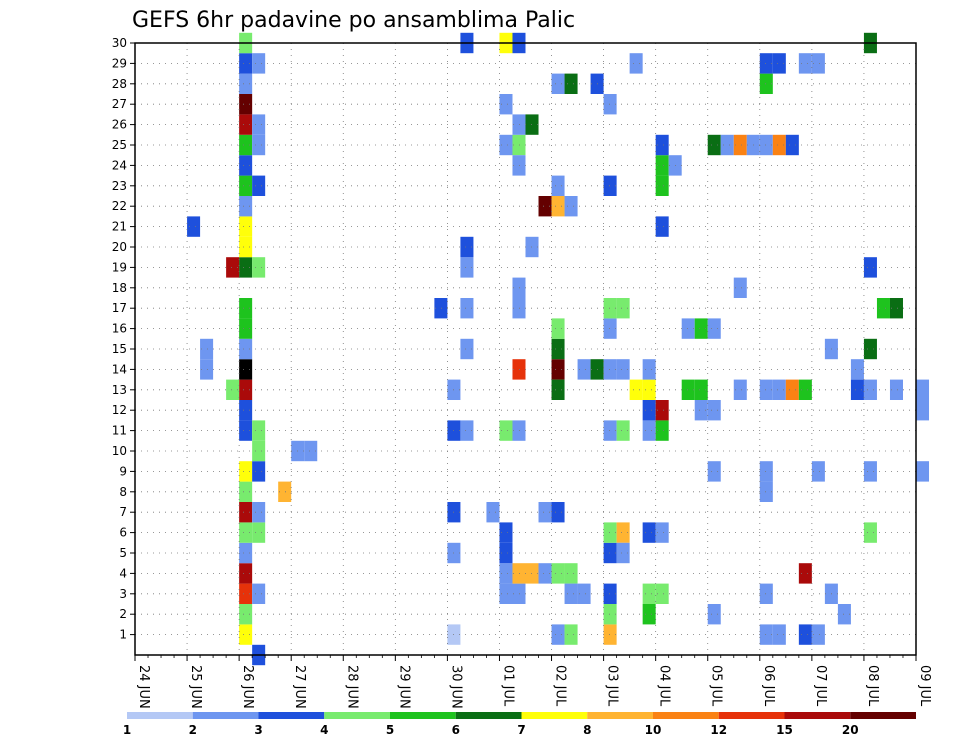 This screenshot has width=960, height=742. I want to click on y-tick-label: 30, so click(119, 43).